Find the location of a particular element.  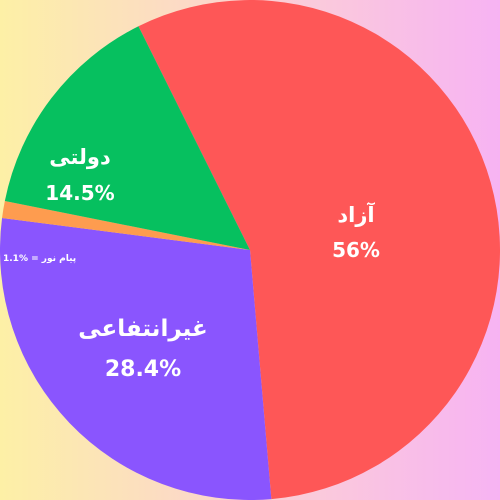

slice-label-azad: آزاد is located at coordinates (356, 214).